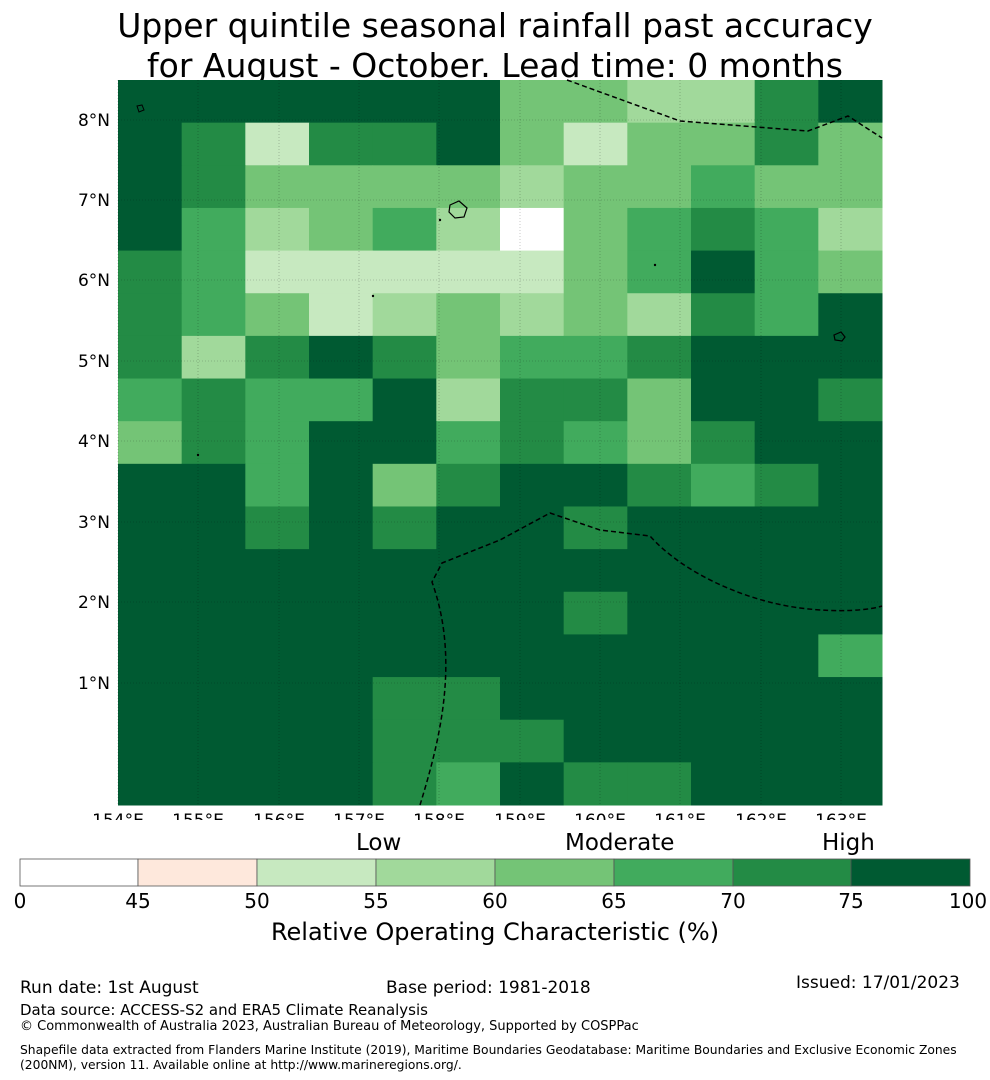 This screenshot has height=1080, width=990. Describe the element at coordinates (94, 362) in the screenshot. I see `lat-tick-label: 5°N` at that location.